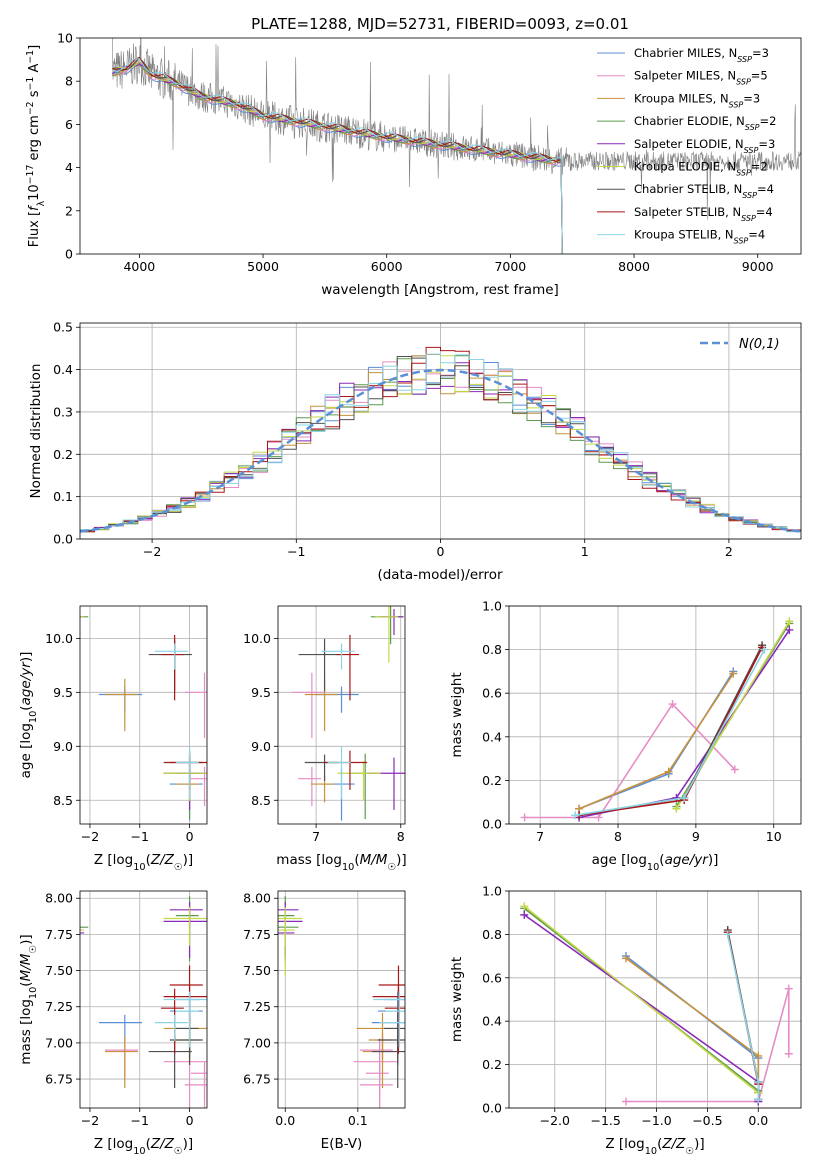 This screenshot has width=819, height=1170. What do you see at coordinates (759, 344) in the screenshot?
I see `legend-label: N(0,1)` at bounding box center [759, 344].